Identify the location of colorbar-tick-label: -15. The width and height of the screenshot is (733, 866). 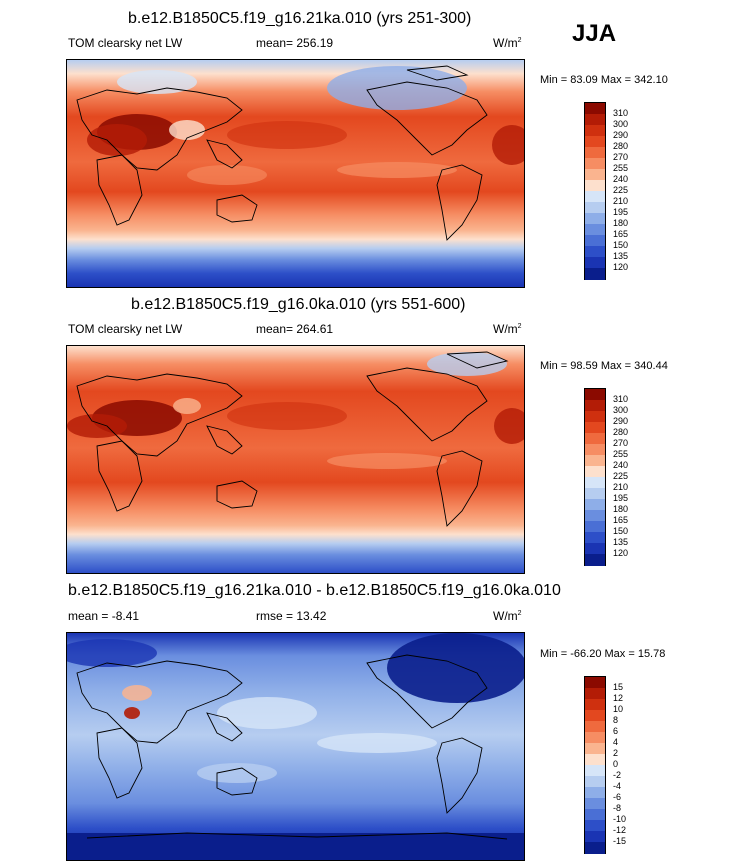
(620, 841).